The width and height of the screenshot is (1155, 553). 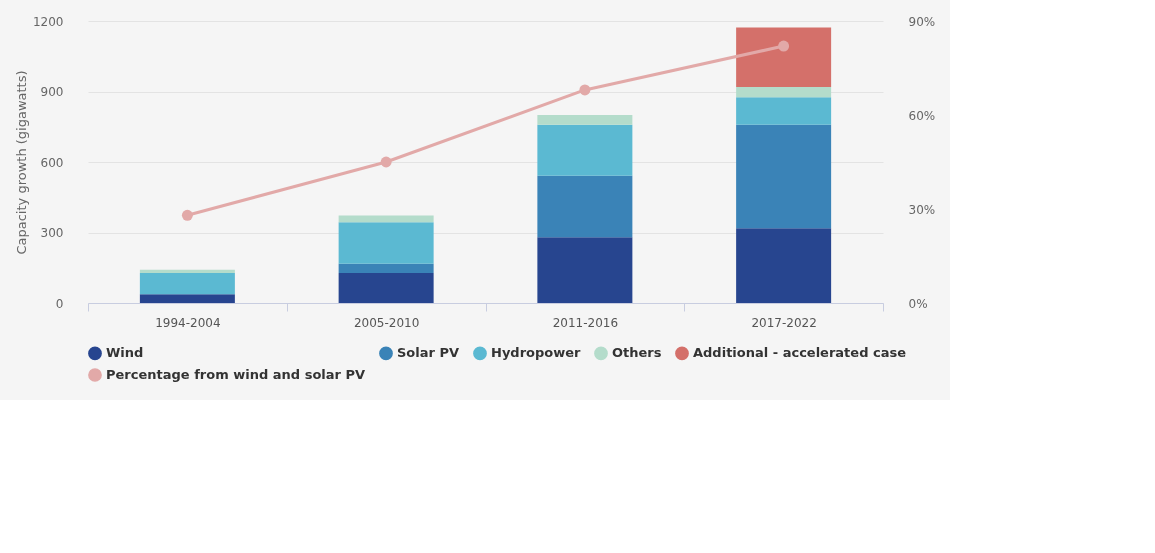 What do you see at coordinates (52, 233) in the screenshot?
I see `y-tick-label: 300` at bounding box center [52, 233].